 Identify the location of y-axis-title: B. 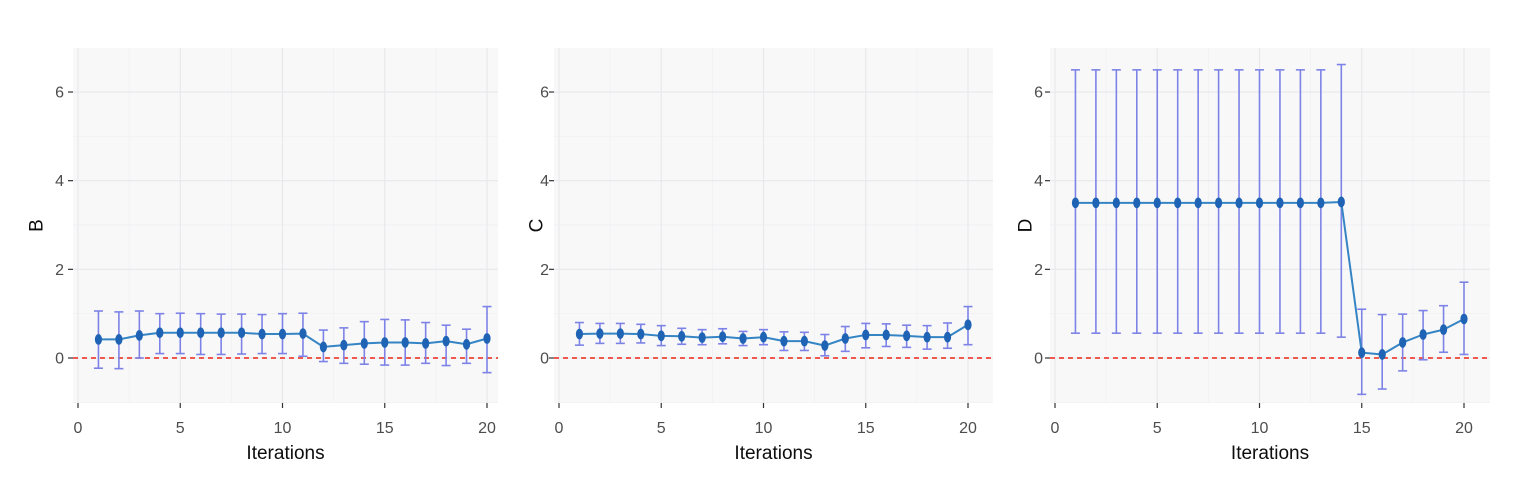
(37, 225).